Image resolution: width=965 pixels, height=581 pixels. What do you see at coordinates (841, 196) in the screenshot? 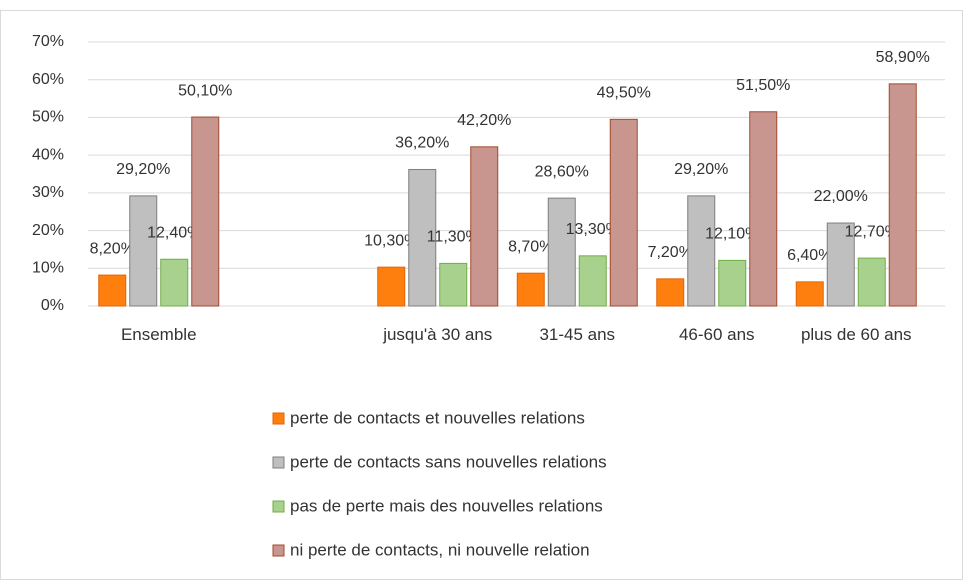
I see `value-label: 22,00%` at bounding box center [841, 196].